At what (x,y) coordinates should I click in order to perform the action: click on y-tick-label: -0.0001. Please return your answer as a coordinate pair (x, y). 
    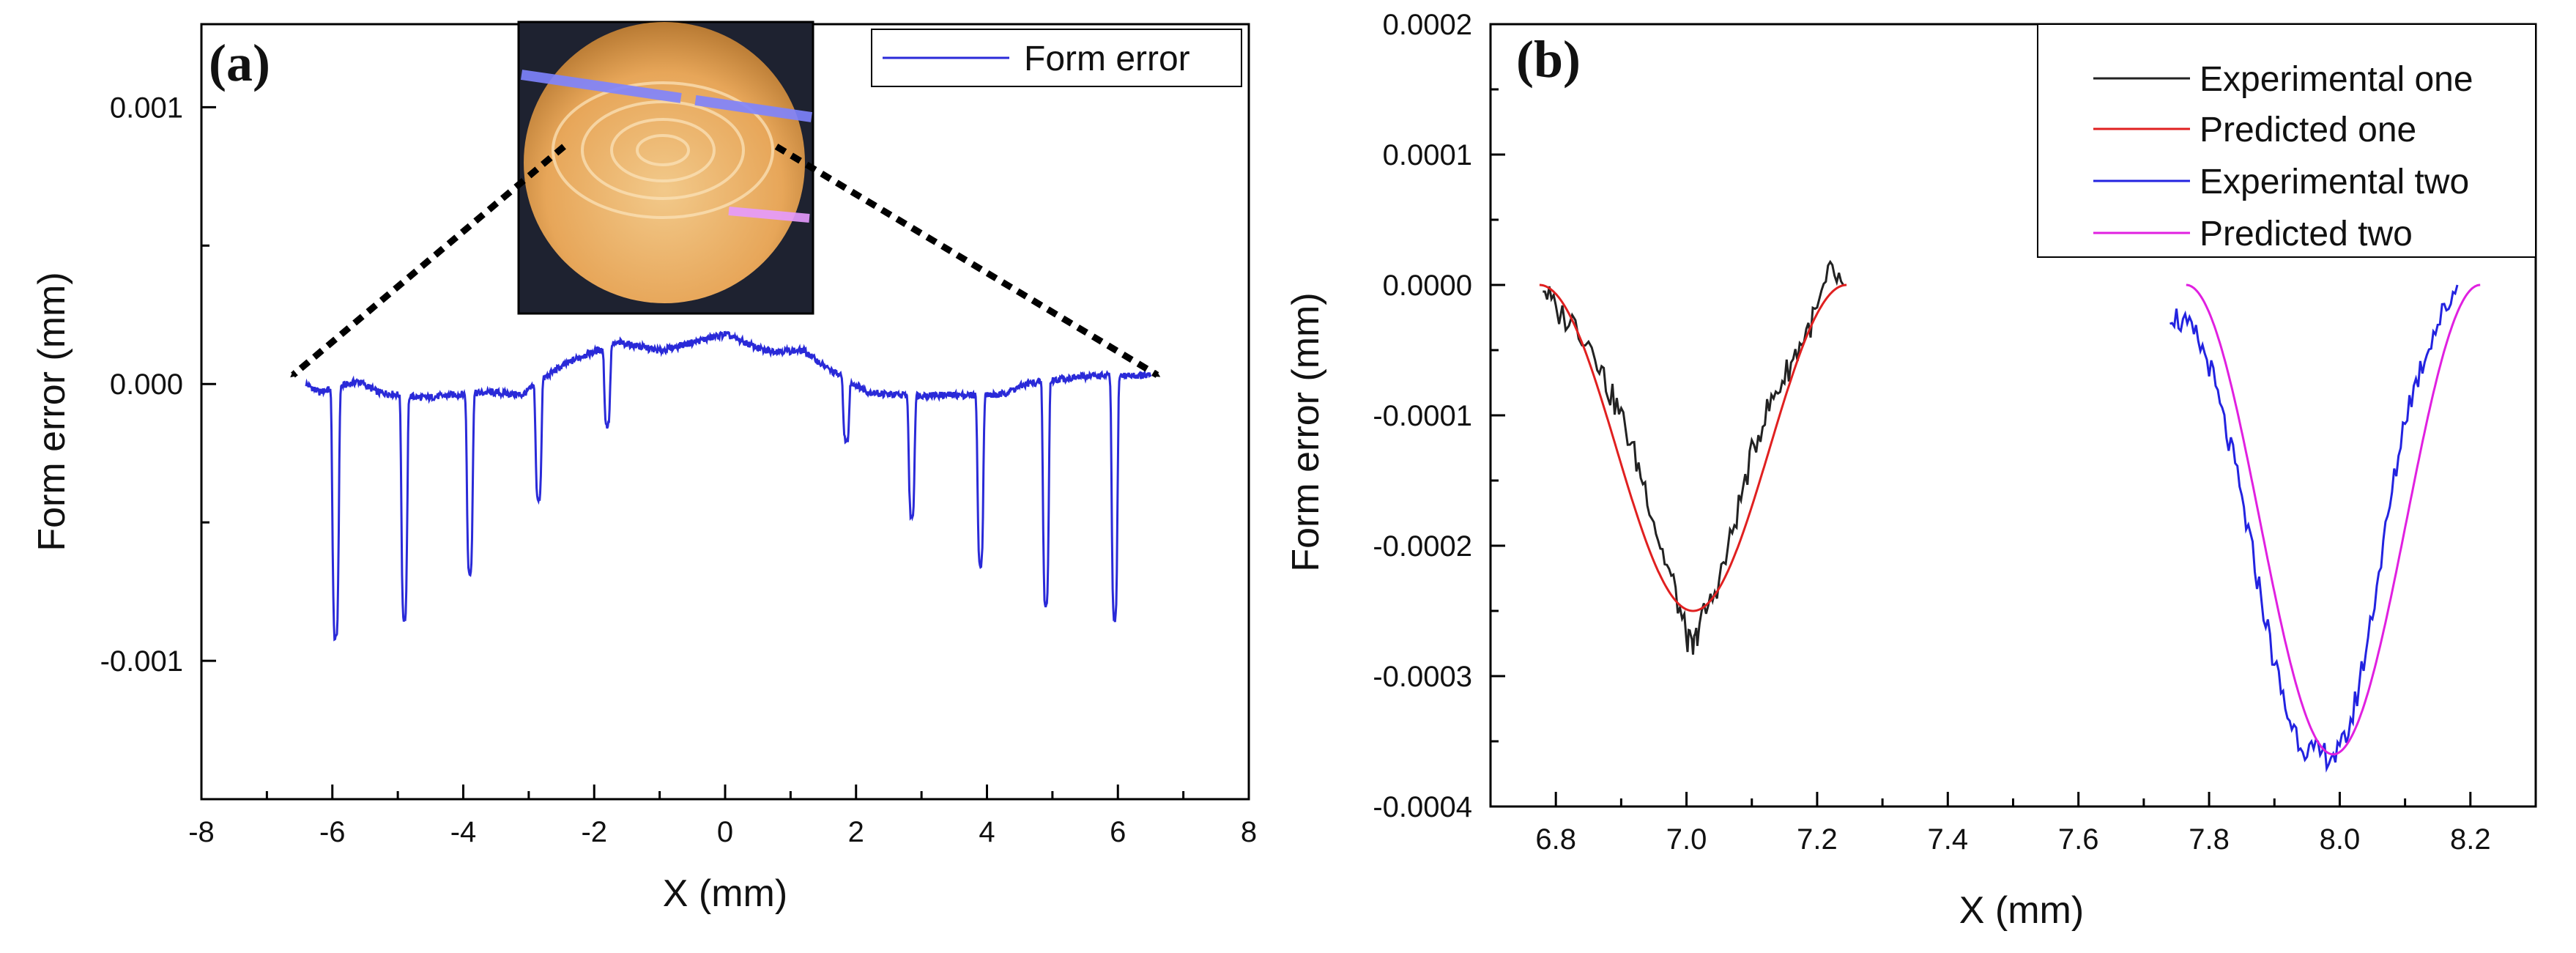
    Looking at the image, I should click on (1422, 416).